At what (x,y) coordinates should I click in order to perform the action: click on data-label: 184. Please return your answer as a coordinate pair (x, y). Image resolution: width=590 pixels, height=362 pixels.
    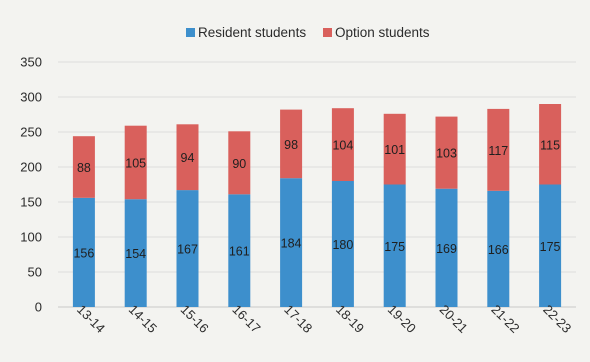
    Looking at the image, I should click on (291, 244).